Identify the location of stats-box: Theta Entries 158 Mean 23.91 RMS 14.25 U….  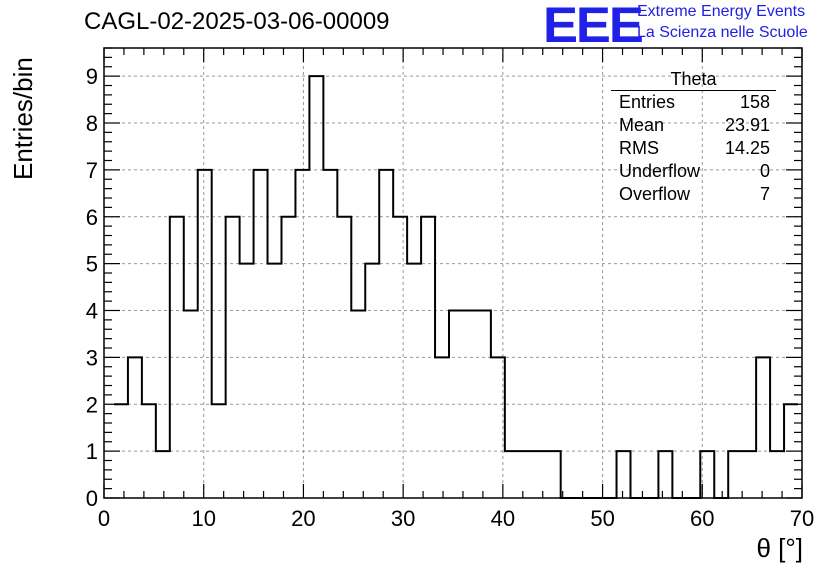
(693, 137).